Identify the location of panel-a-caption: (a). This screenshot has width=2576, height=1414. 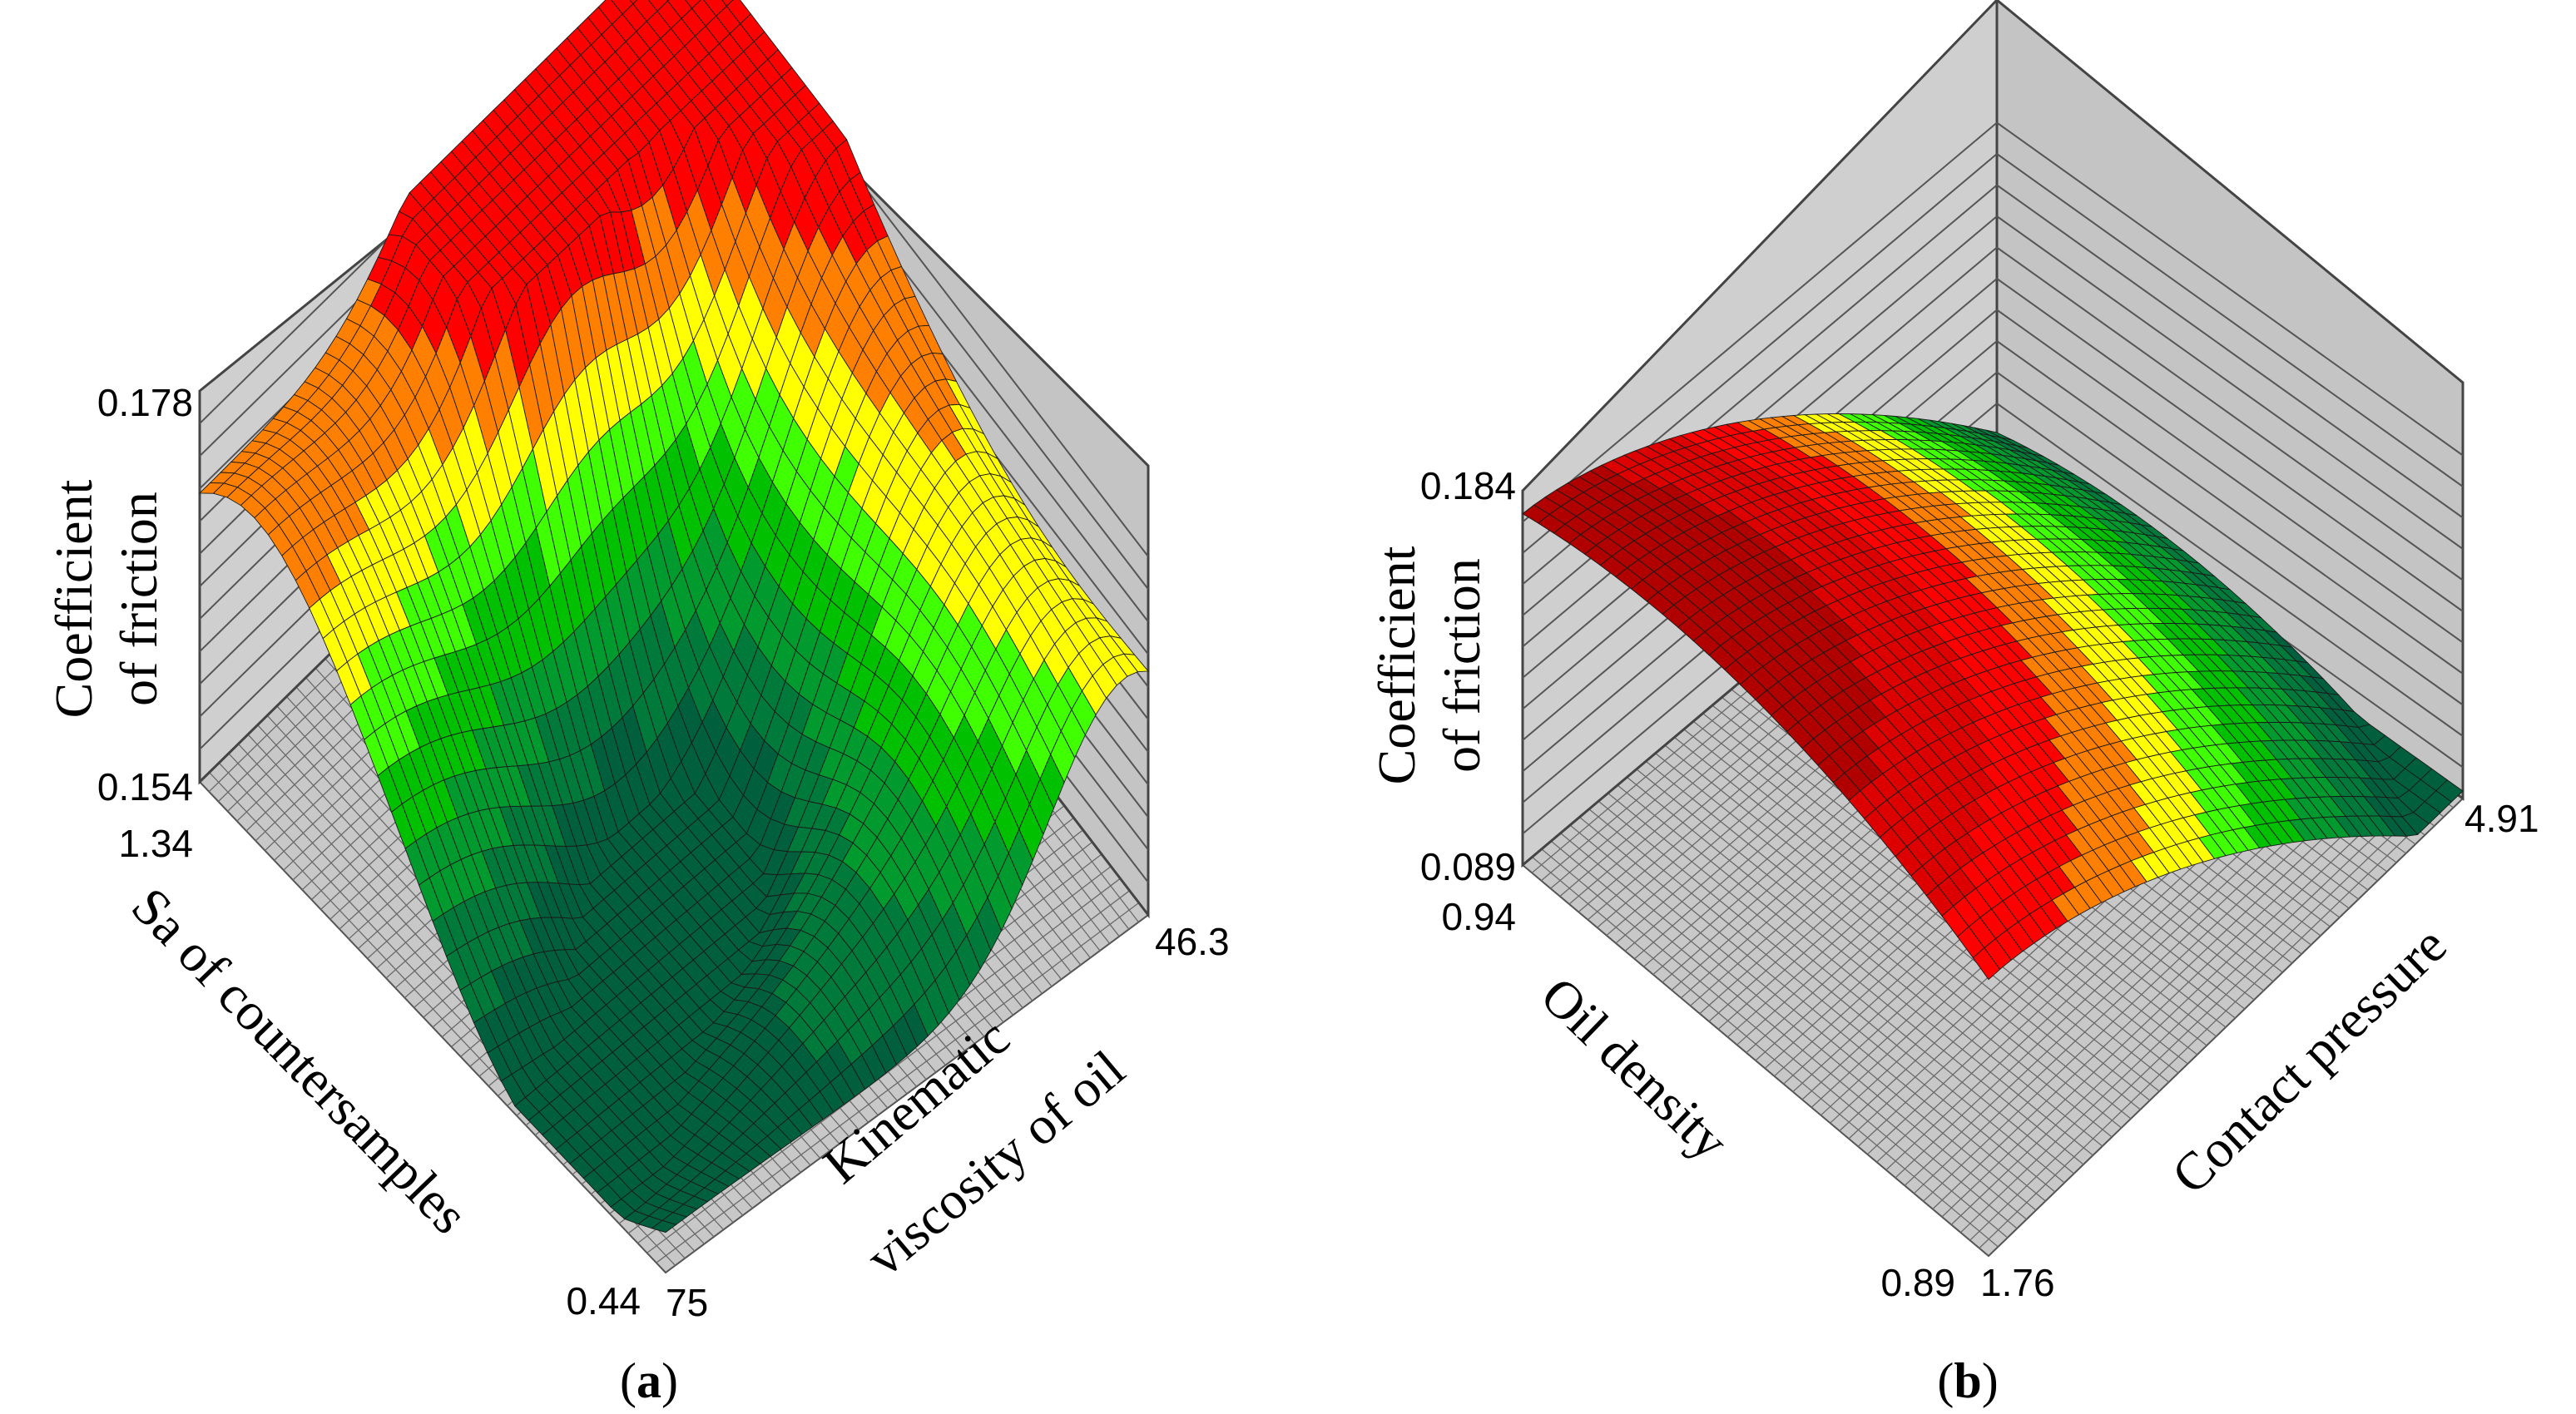
(649, 1380).